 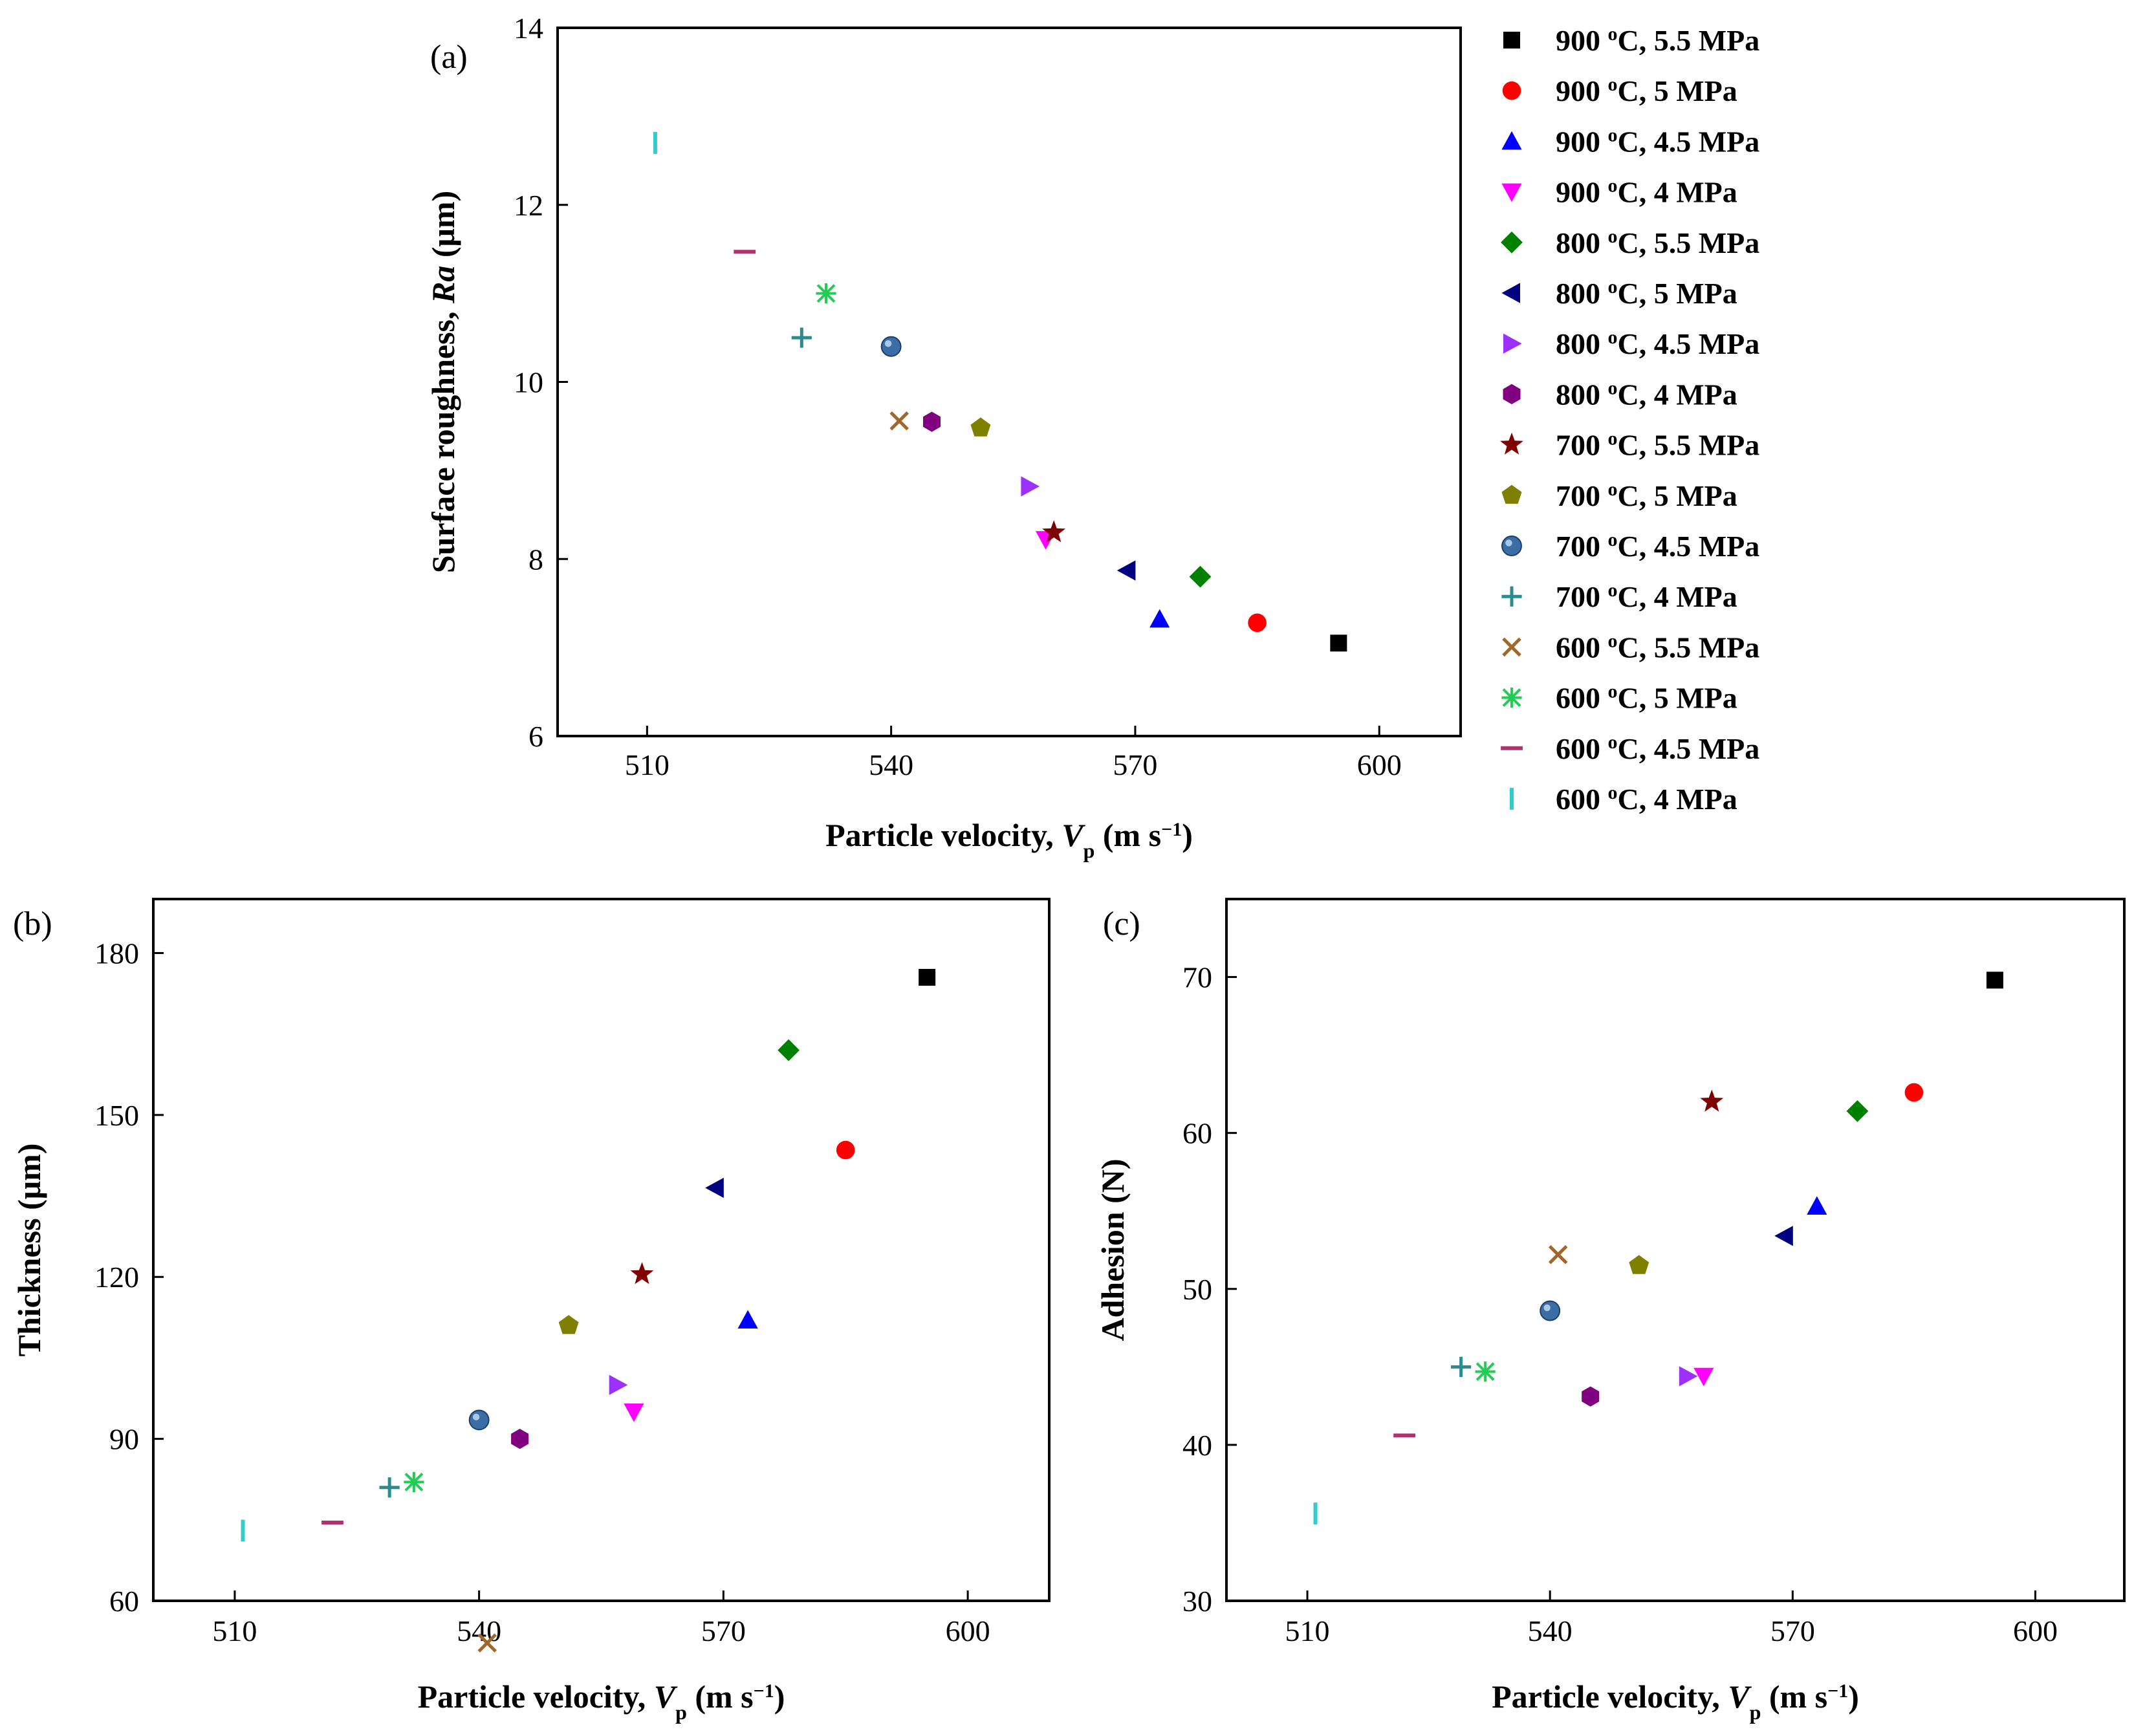 What do you see at coordinates (1197, 1289) in the screenshot?
I see `y-tick-label: 50` at bounding box center [1197, 1289].